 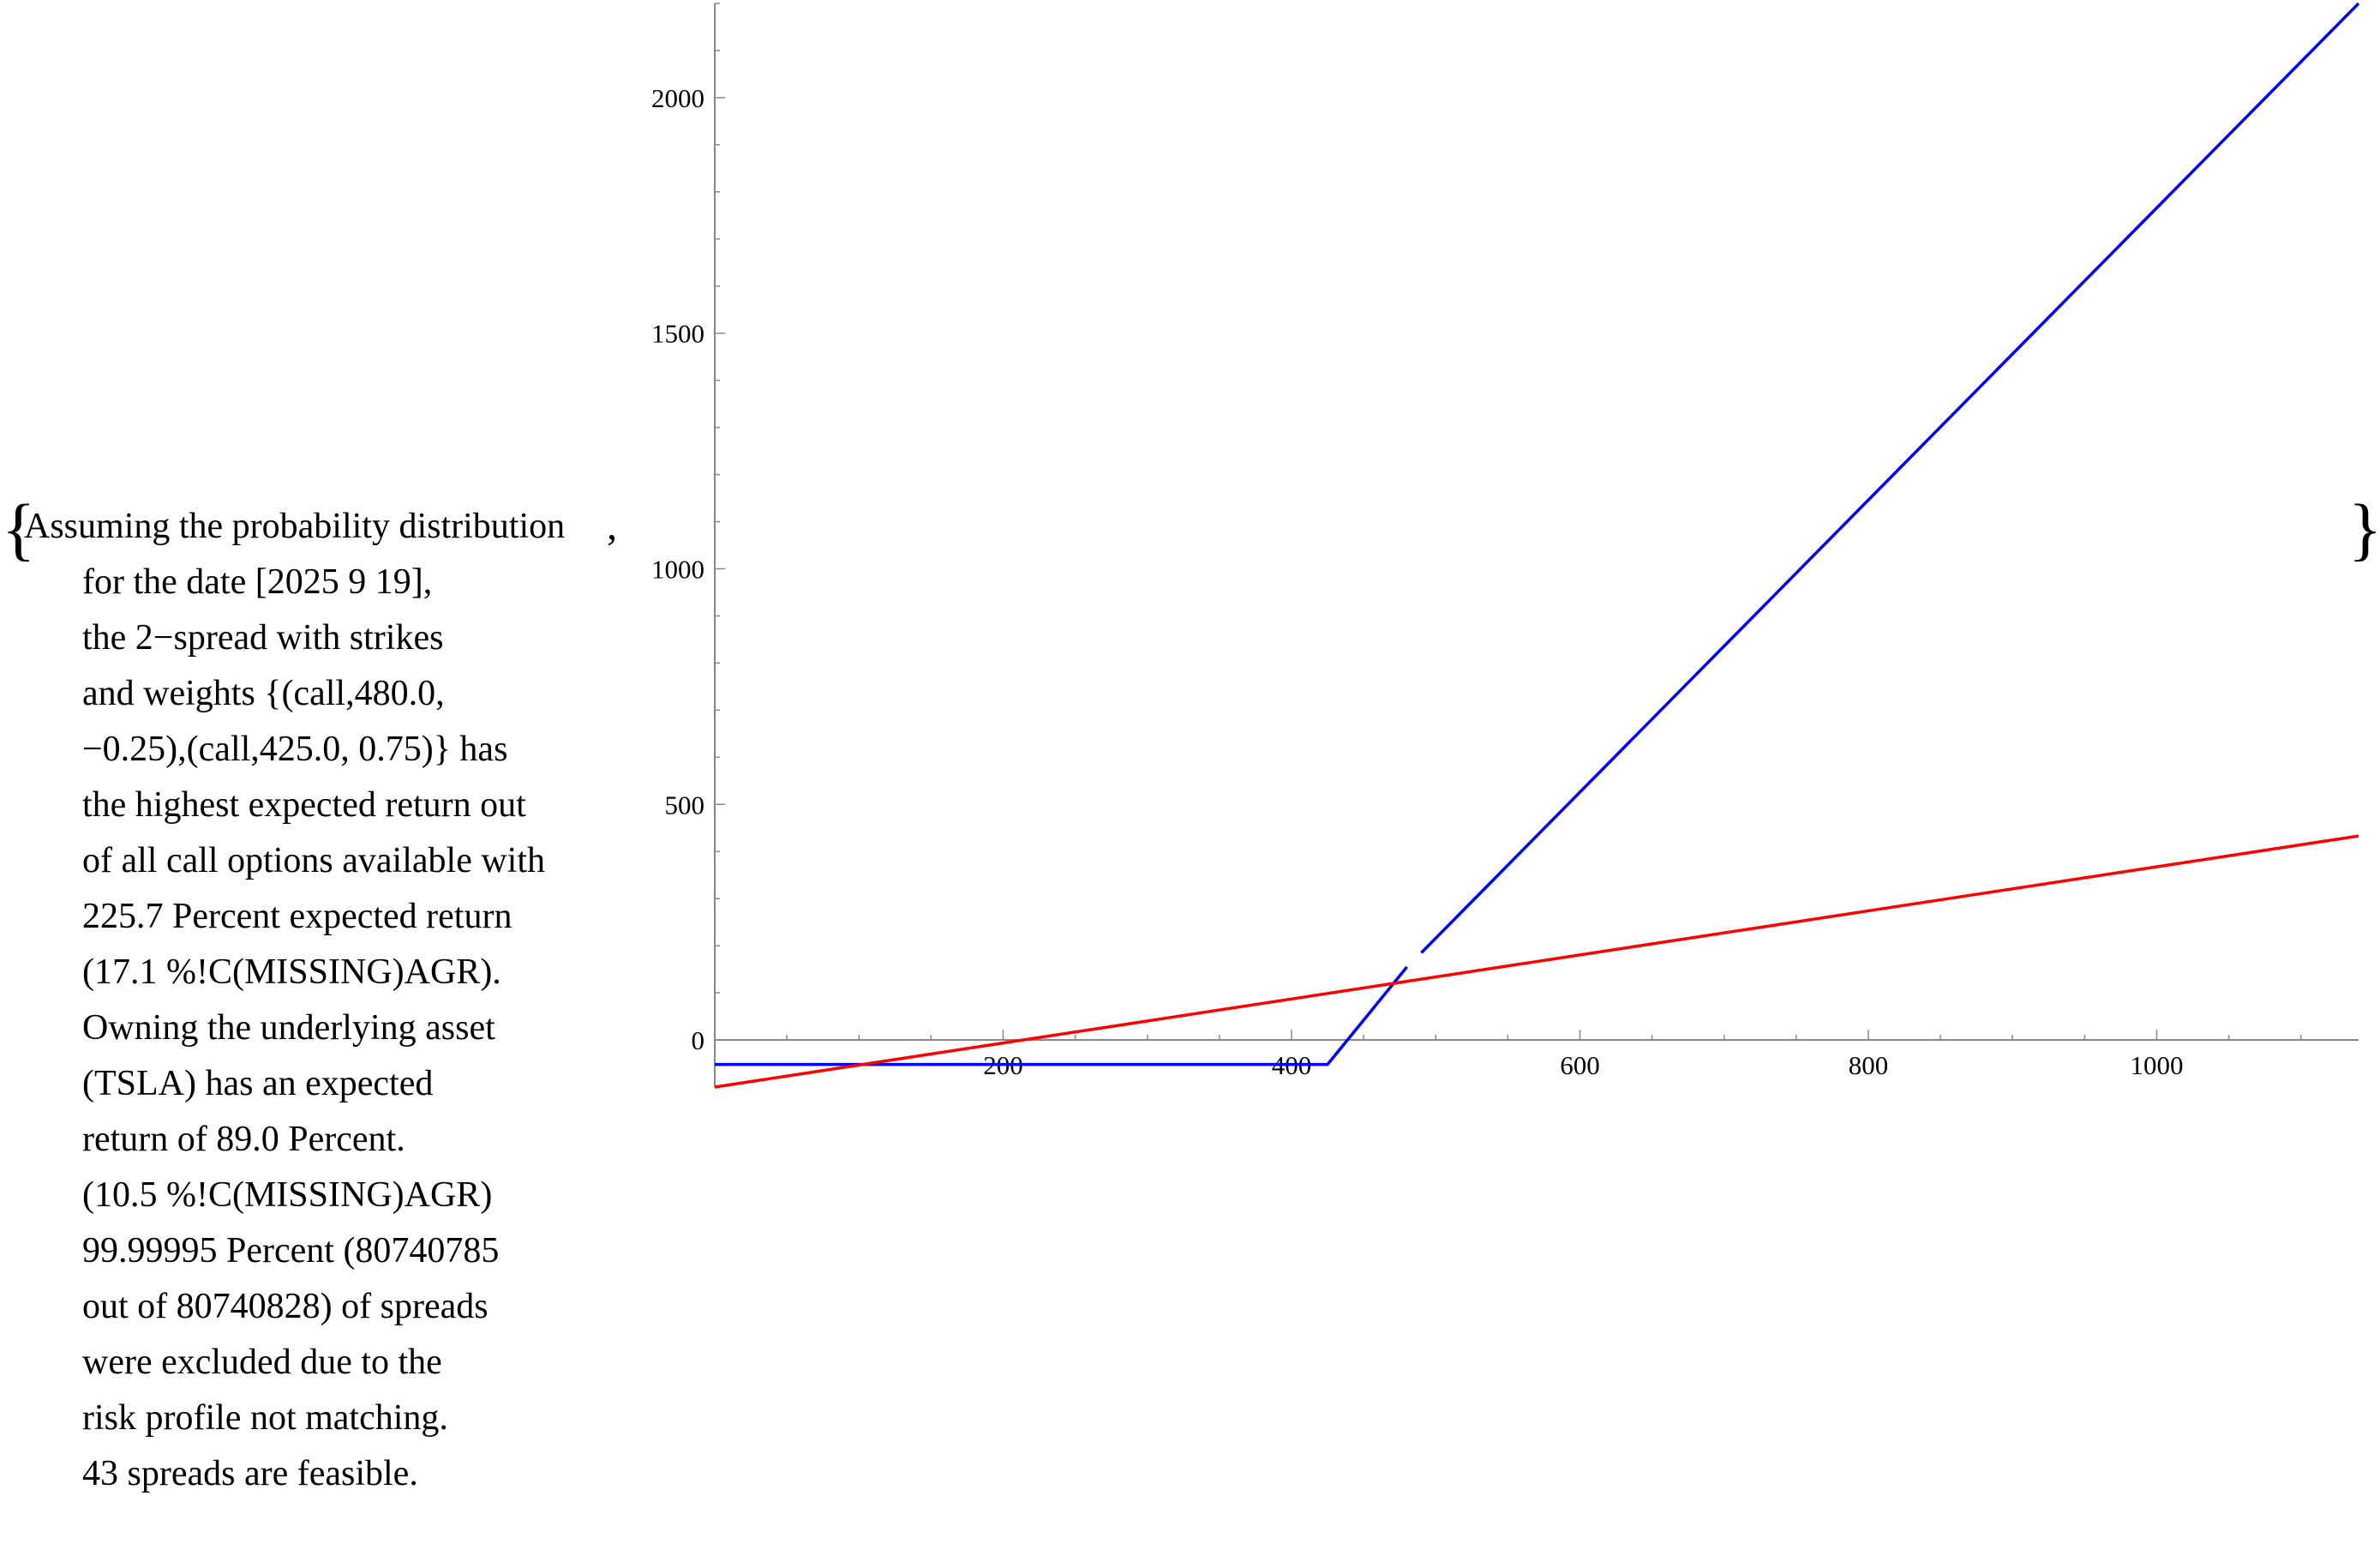 I want to click on x-tick-label: 800, so click(x=1869, y=1065).